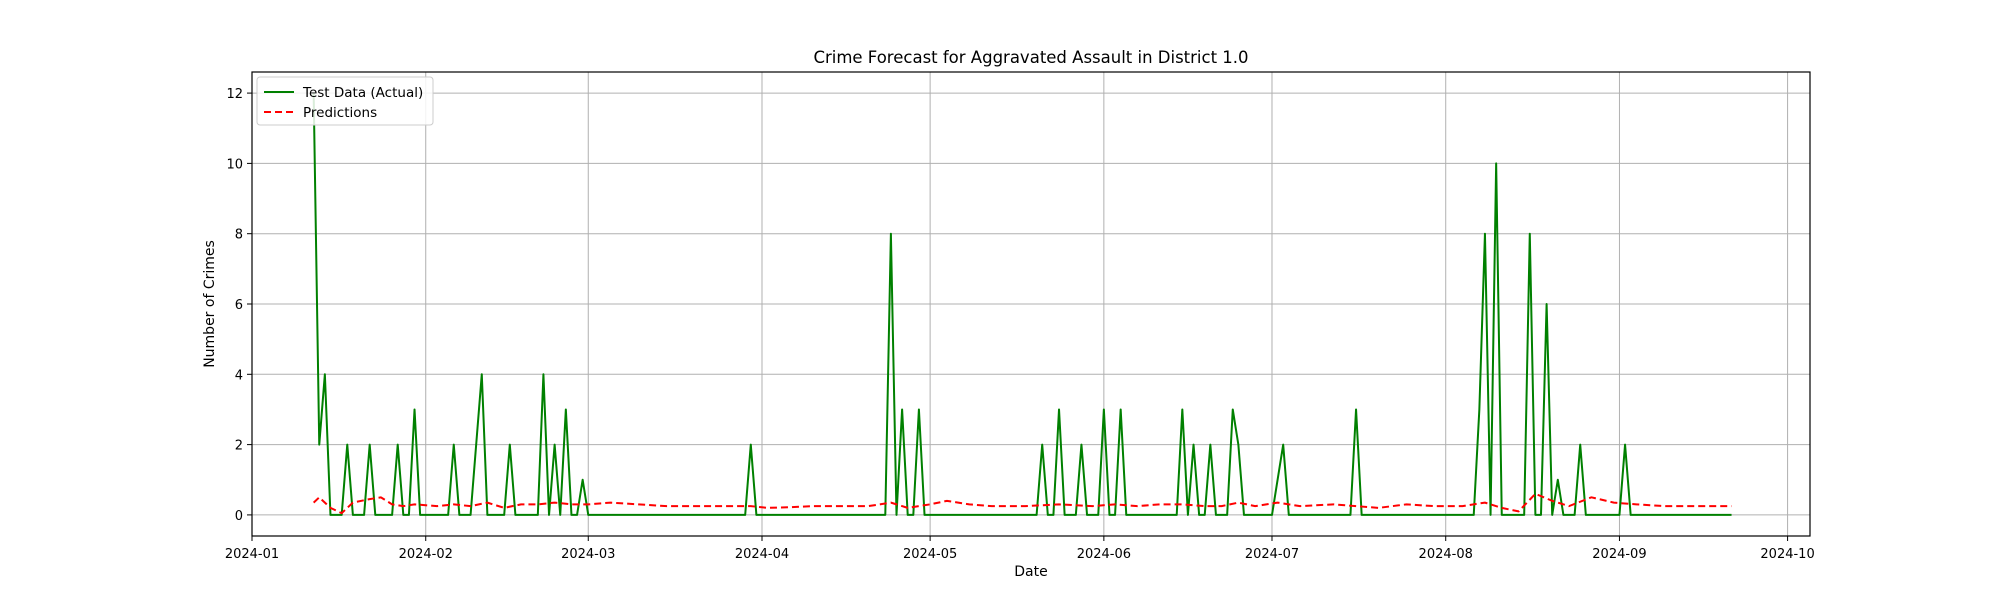  Describe the element at coordinates (234, 164) in the screenshot. I see `y-tick-label: 10` at that location.